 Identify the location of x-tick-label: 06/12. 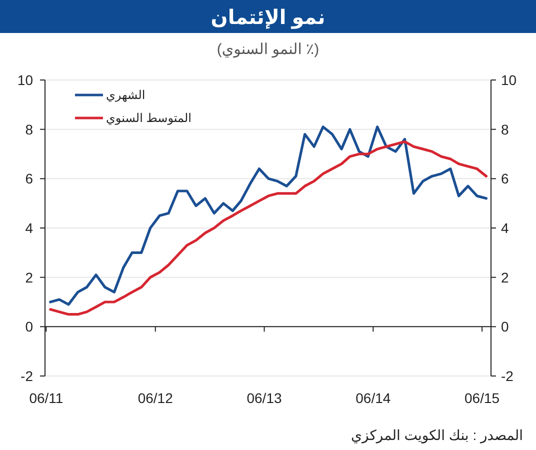
(156, 398).